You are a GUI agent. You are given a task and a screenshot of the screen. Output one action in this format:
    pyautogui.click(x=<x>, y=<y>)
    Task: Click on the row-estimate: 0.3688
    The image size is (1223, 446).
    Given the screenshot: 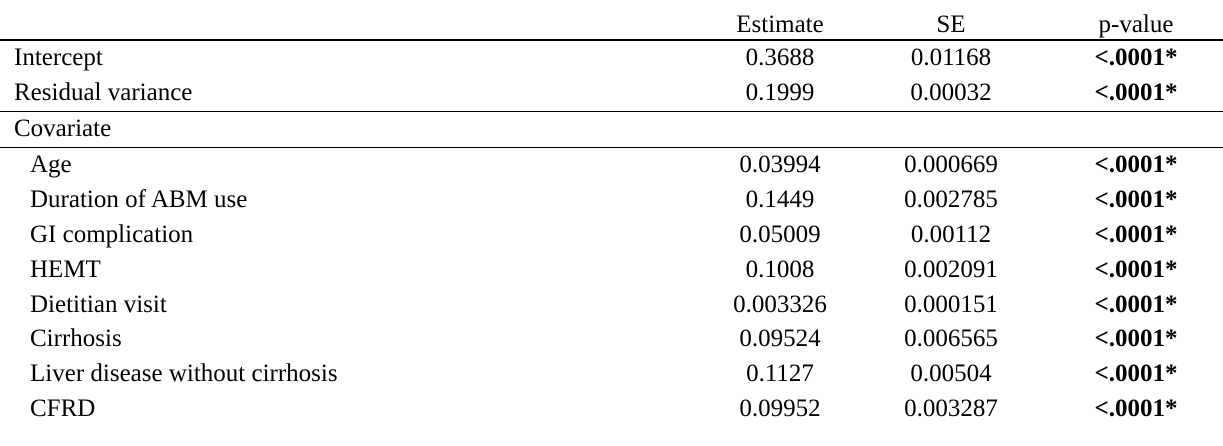 What is the action you would take?
    pyautogui.click(x=780, y=57)
    